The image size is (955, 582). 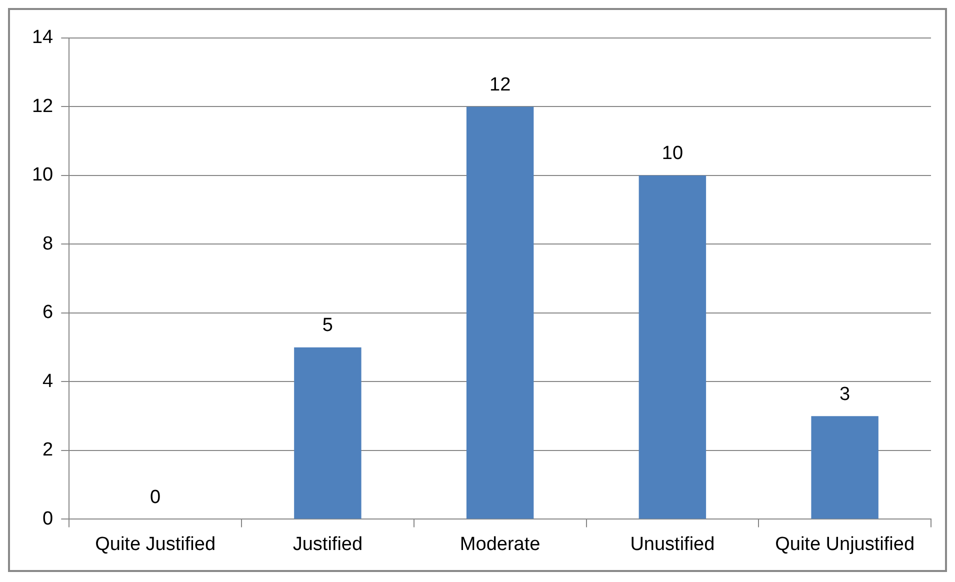 I want to click on x-tick-label: Moderate, so click(x=500, y=544).